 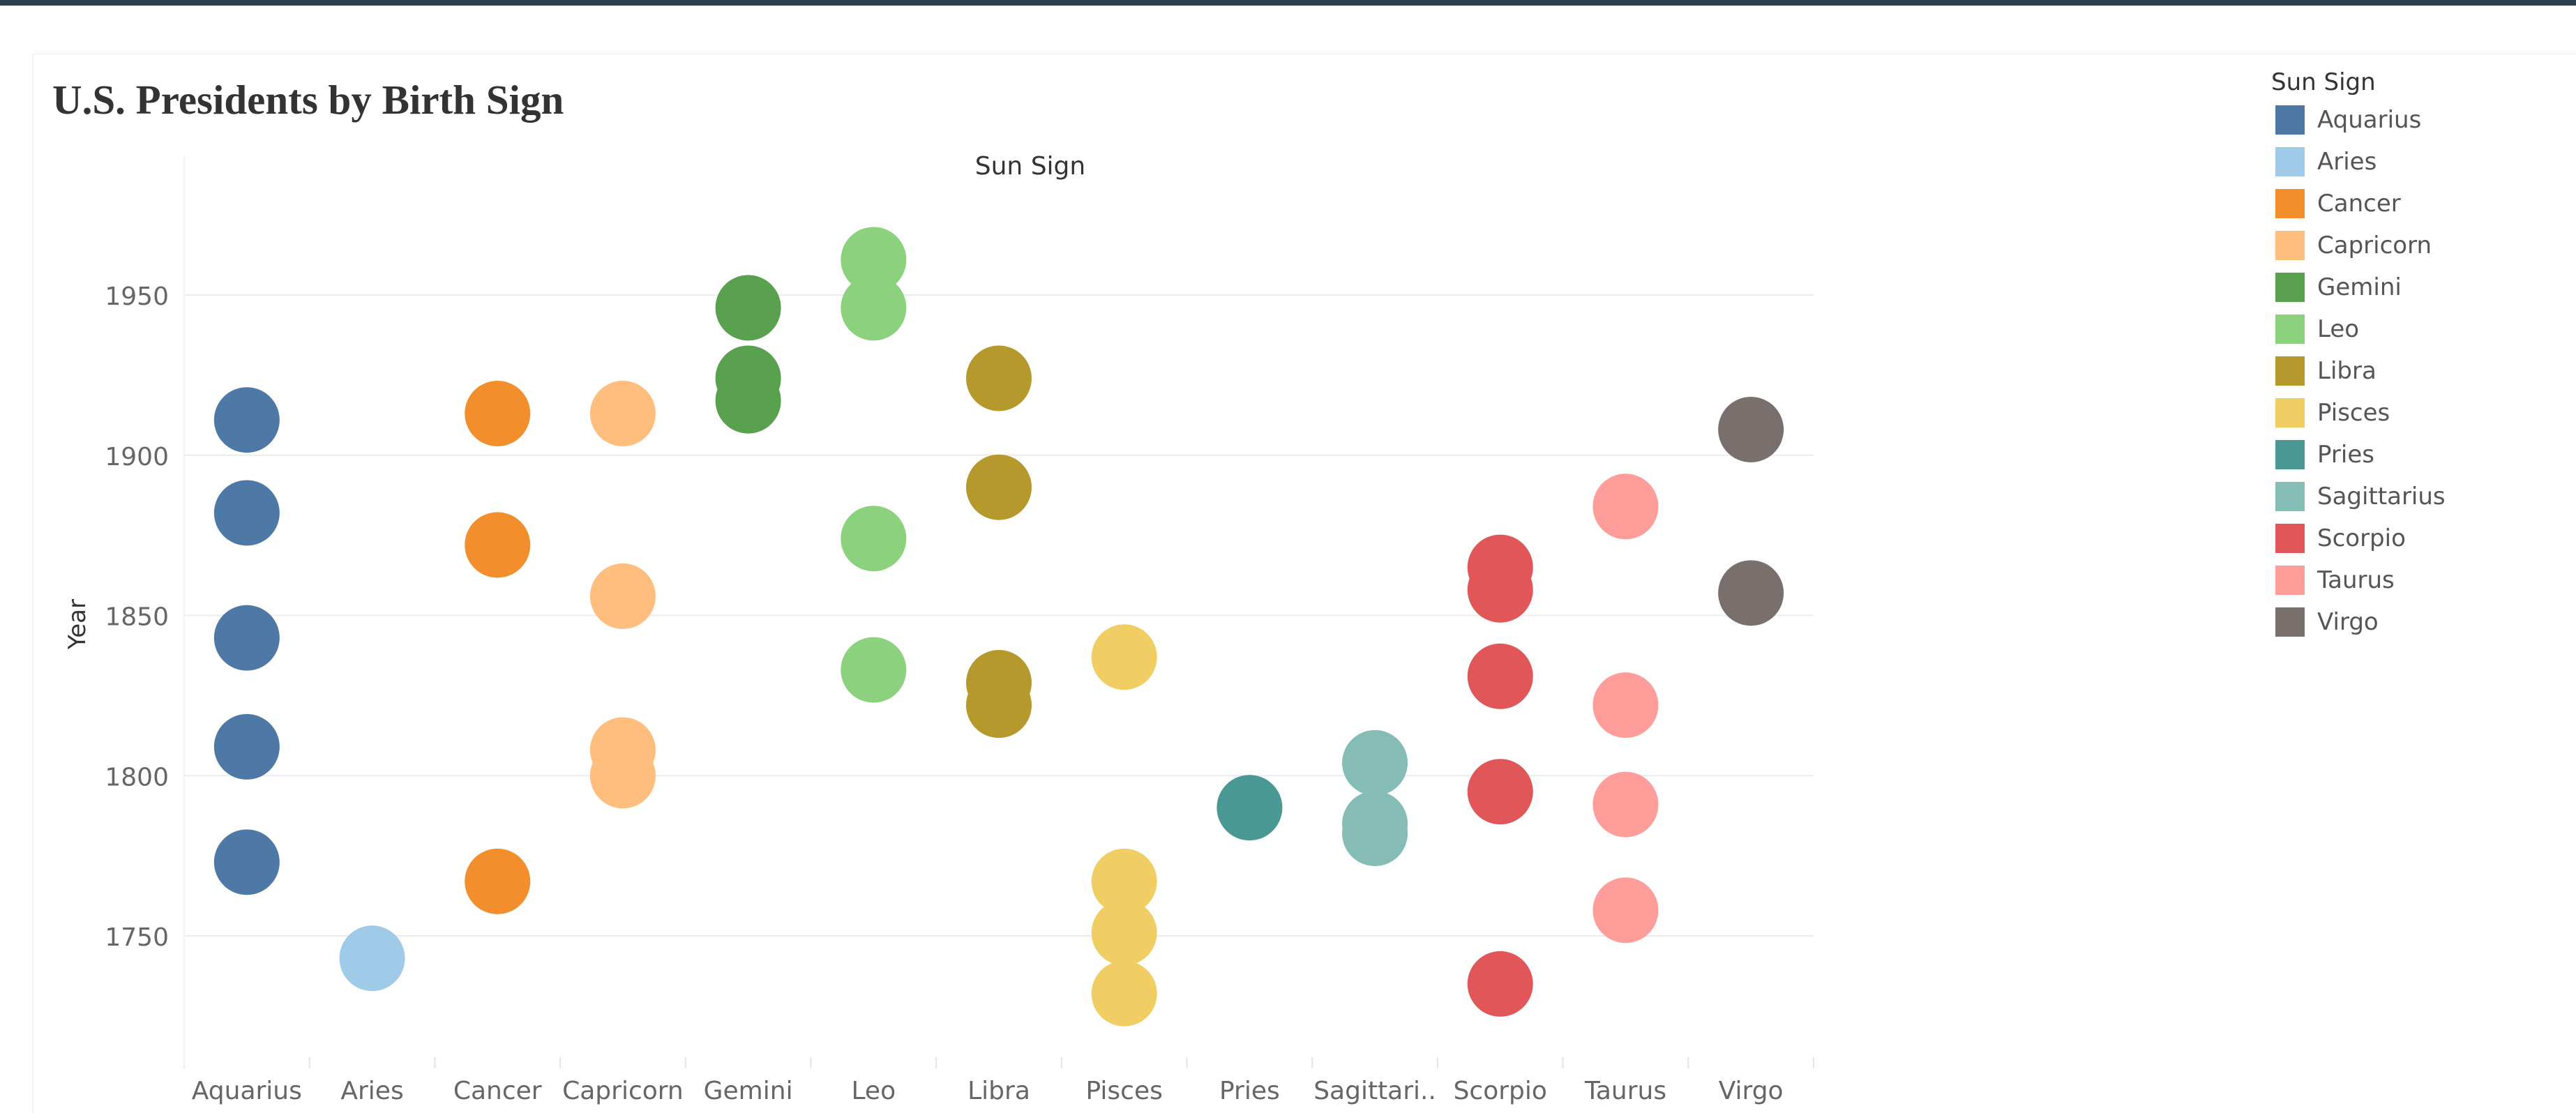 What do you see at coordinates (2356, 580) in the screenshot?
I see `legend-label: Taurus` at bounding box center [2356, 580].